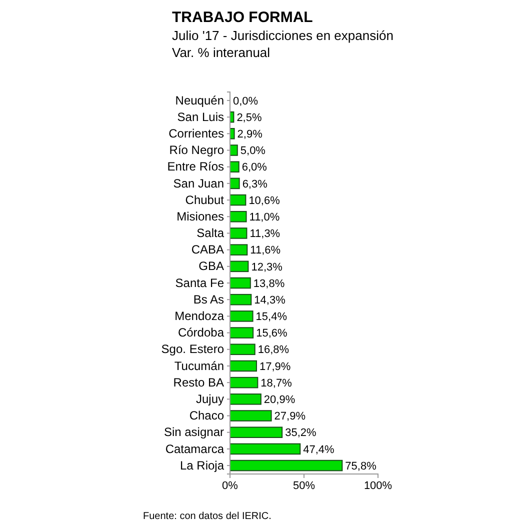 This screenshot has width=530, height=530. I want to click on x-tick-label: 100%, so click(378, 486).